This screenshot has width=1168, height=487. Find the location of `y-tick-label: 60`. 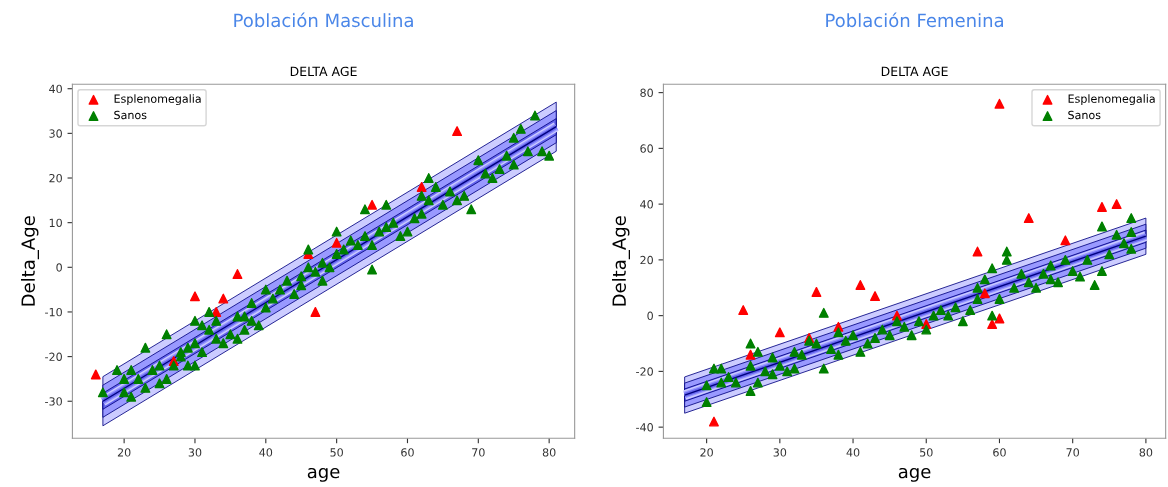

y-tick-label: 60 is located at coordinates (646, 148).